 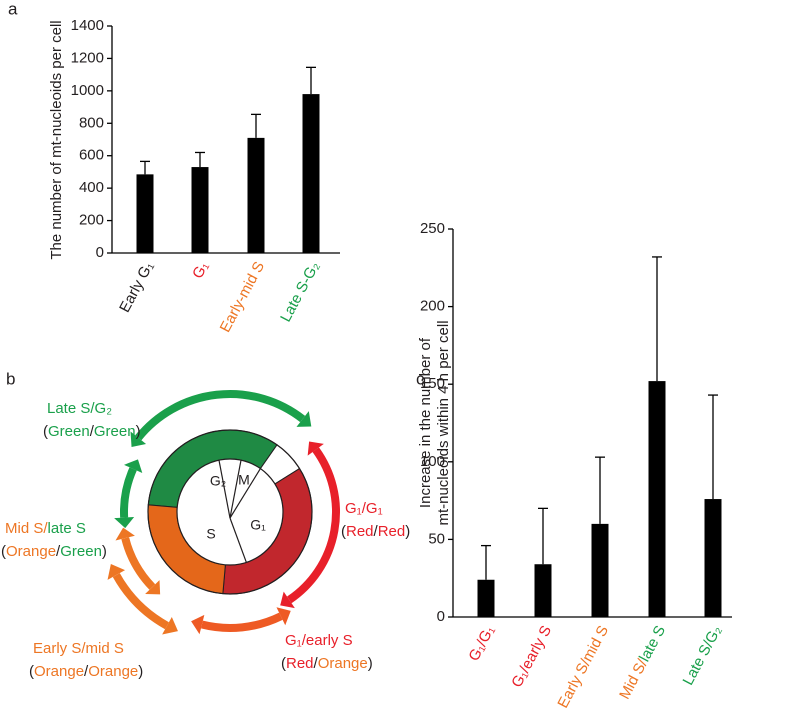 I want to click on phase-transition-label: (Orange/Green), so click(x=54, y=551).